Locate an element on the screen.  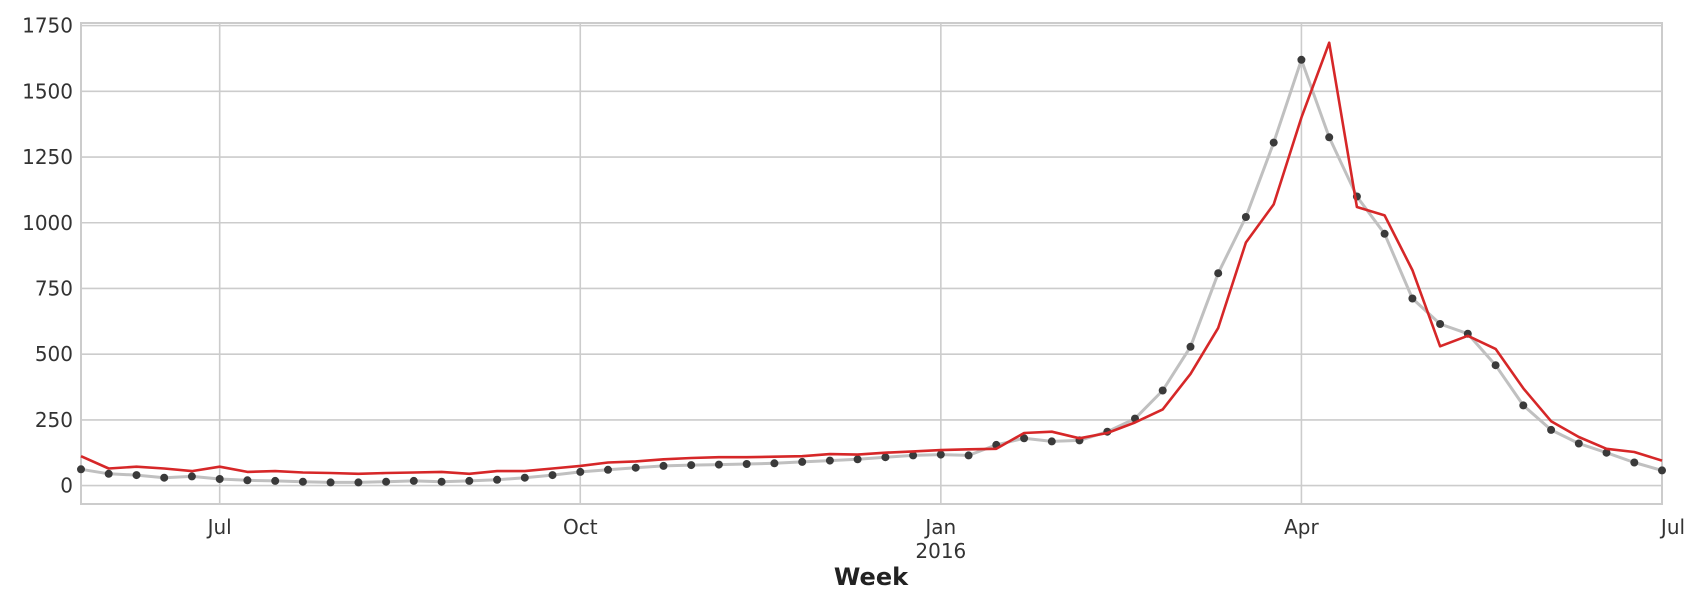
y-tick-label: 0 is located at coordinates (66, 486).